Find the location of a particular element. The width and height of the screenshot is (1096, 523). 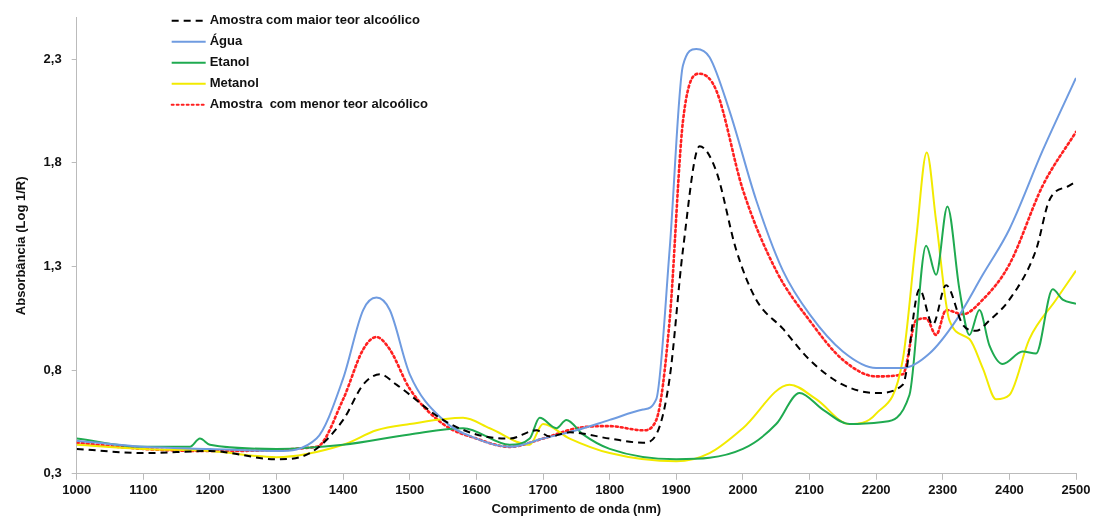

y-tick-label: 0,8 is located at coordinates (52, 369).